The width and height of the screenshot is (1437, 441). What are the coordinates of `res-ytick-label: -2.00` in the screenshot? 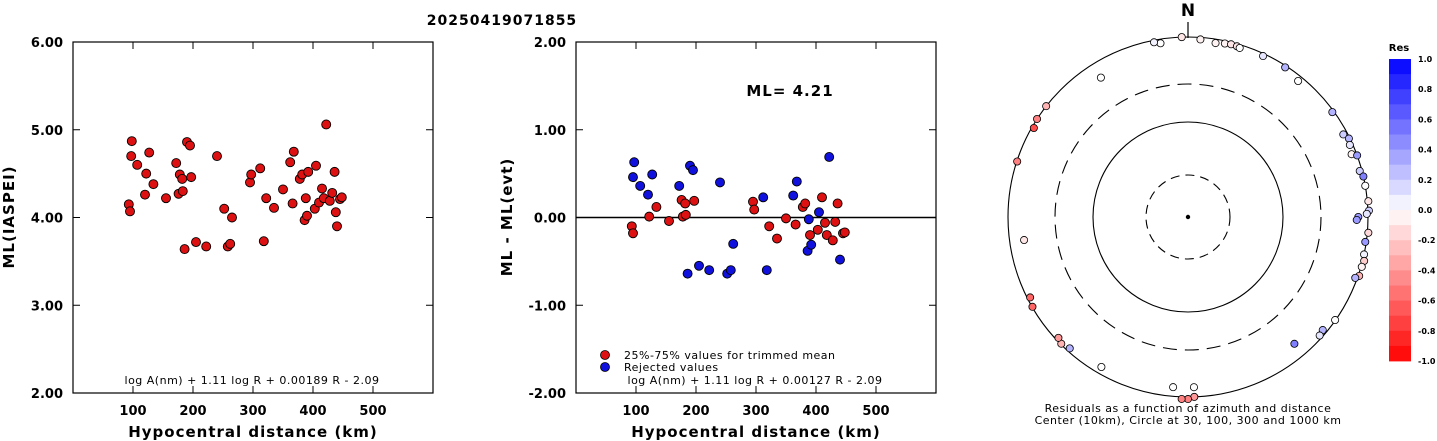 It's located at (547, 394).